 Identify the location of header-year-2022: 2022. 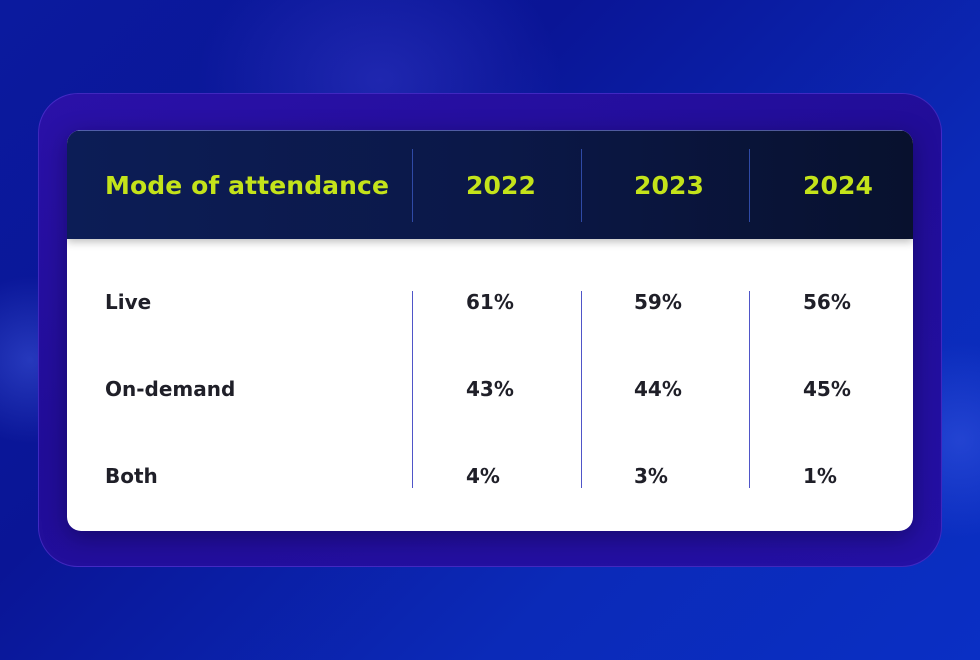
(501, 185).